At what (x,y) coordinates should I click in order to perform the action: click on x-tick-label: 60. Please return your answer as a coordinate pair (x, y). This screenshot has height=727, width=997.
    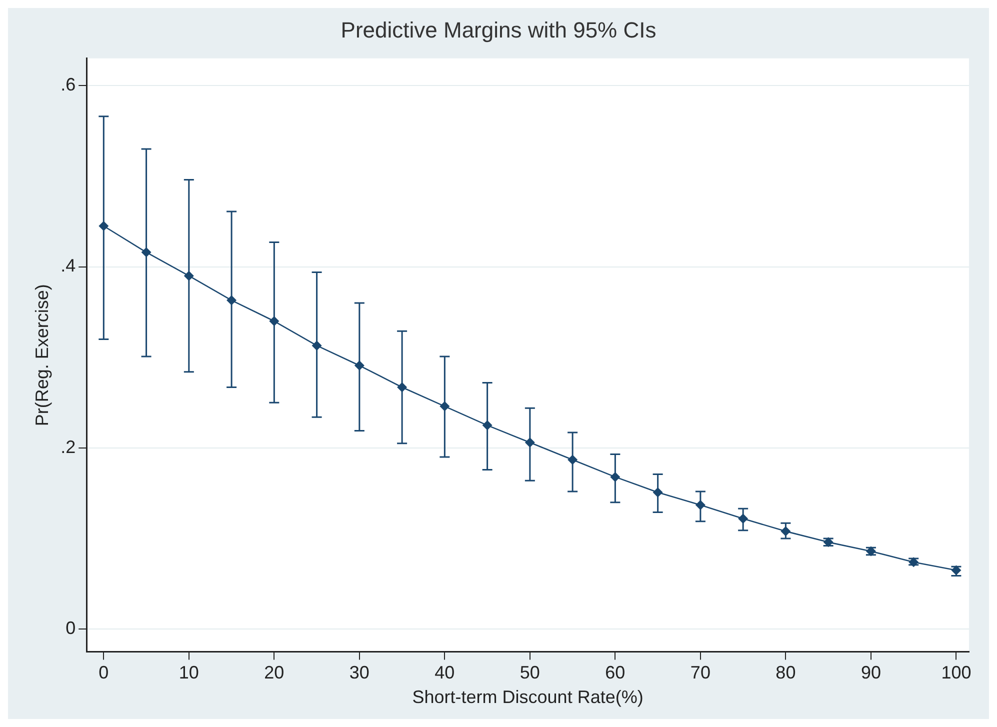
    Looking at the image, I should click on (615, 672).